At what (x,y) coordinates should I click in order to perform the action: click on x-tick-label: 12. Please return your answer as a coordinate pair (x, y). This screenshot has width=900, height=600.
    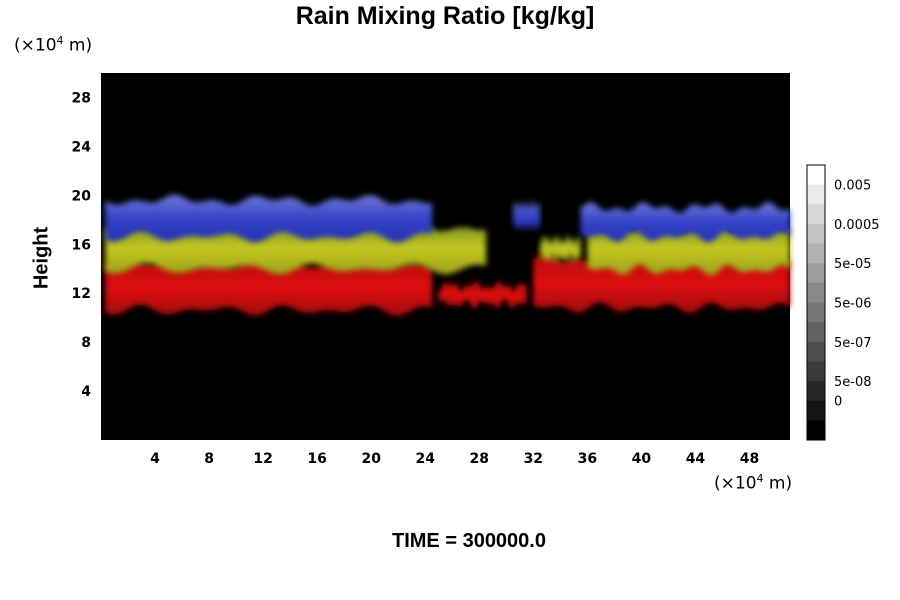
    Looking at the image, I should click on (262, 459).